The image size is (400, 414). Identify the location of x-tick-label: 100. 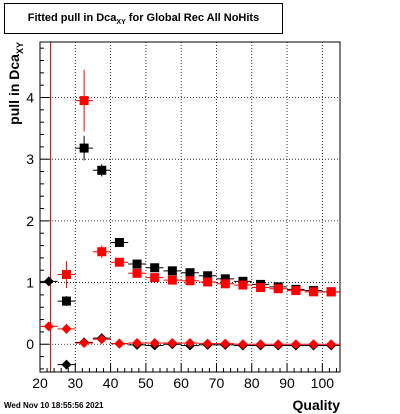
(323, 383).